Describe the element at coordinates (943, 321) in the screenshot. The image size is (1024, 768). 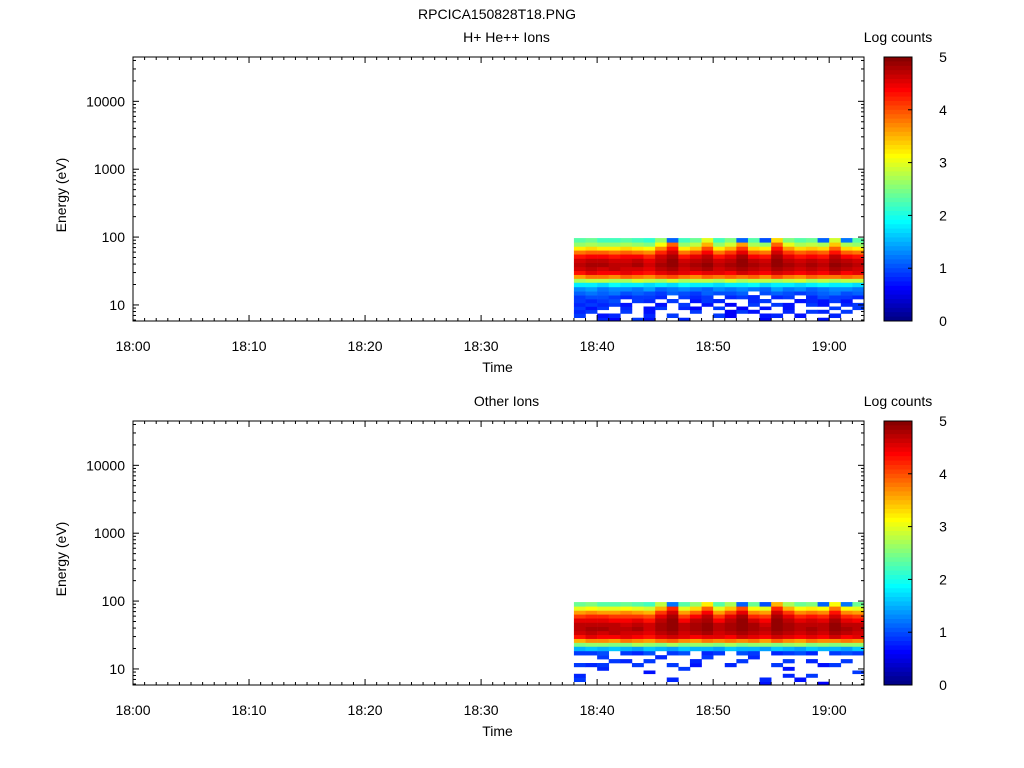
I see `colorbar-tick-label: 0` at that location.